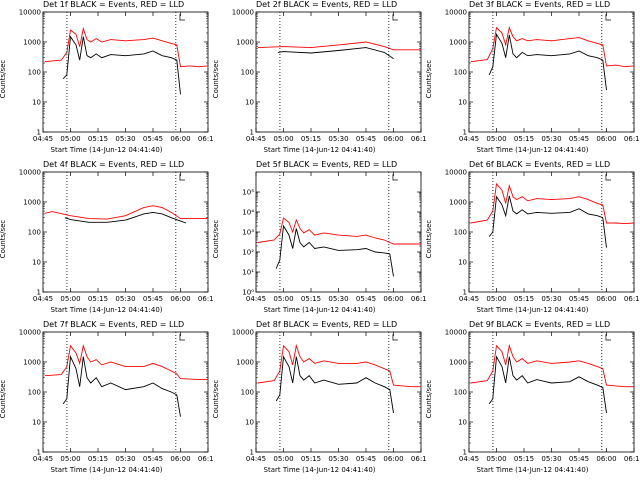 The image size is (640, 480). I want to click on y-tick-label: 100, so click(247, 73).